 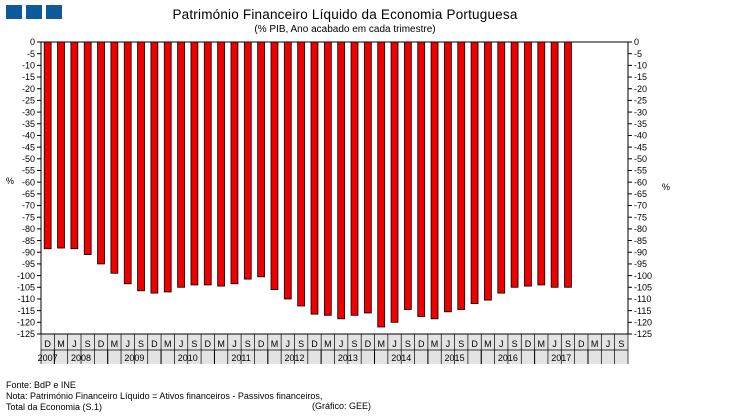 What do you see at coordinates (640, 147) in the screenshot?
I see `y-tick-label-right: -45` at bounding box center [640, 147].